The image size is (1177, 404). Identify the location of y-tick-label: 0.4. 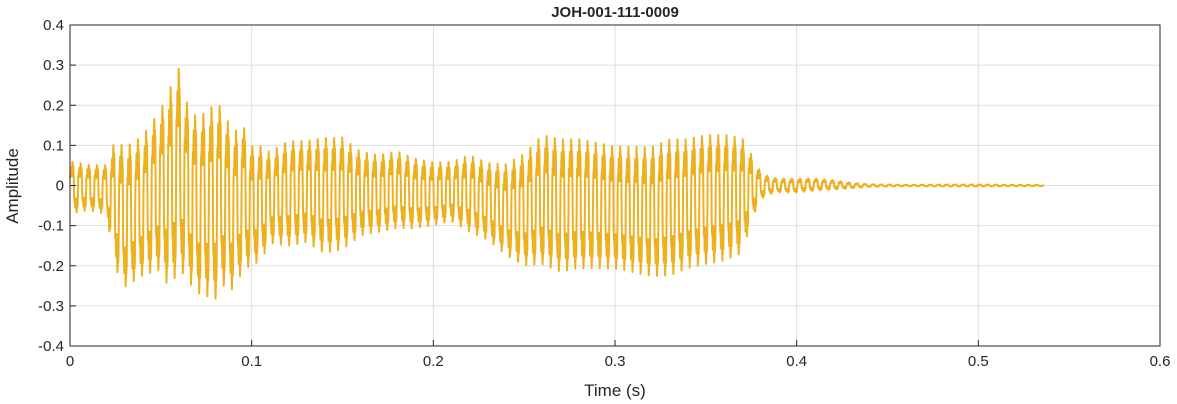
(53, 25).